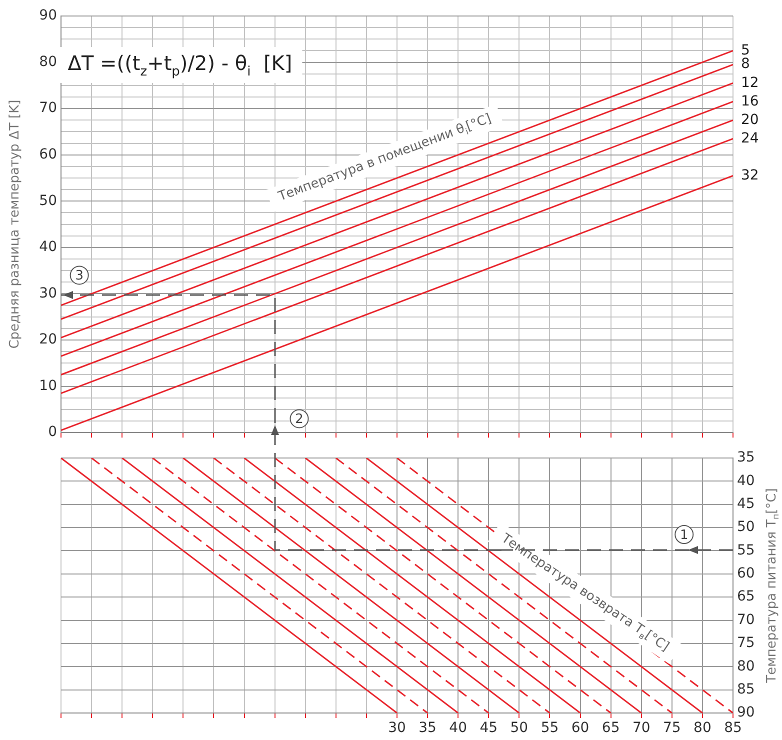 This screenshot has width=782, height=740. Describe the element at coordinates (489, 728) in the screenshot. I see `x-tick-label: 45` at that location.